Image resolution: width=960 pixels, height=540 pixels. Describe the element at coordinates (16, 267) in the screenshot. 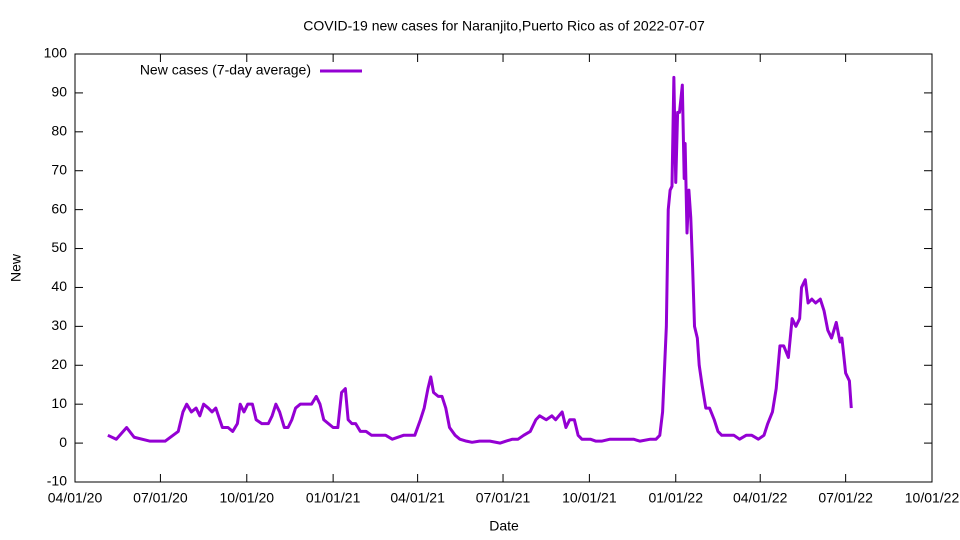

I see `y-axis-label: New` at that location.